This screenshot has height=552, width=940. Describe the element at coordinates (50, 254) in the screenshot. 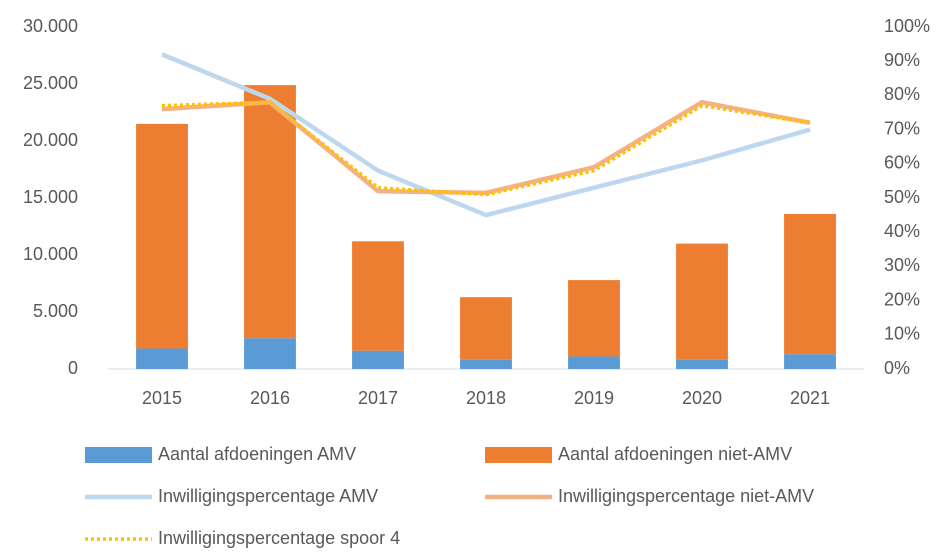

I see `y-tick-label: 10.000` at that location.